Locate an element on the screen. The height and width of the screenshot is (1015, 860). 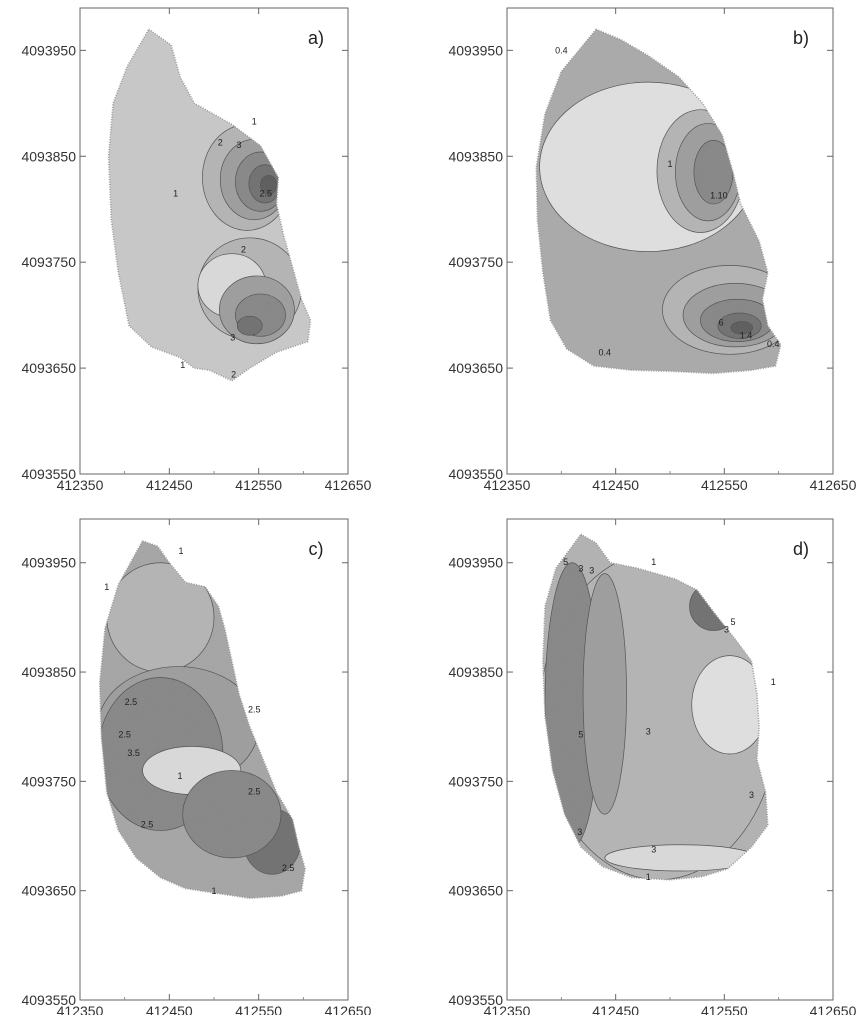
panel-label: c) is located at coordinates (316, 549).